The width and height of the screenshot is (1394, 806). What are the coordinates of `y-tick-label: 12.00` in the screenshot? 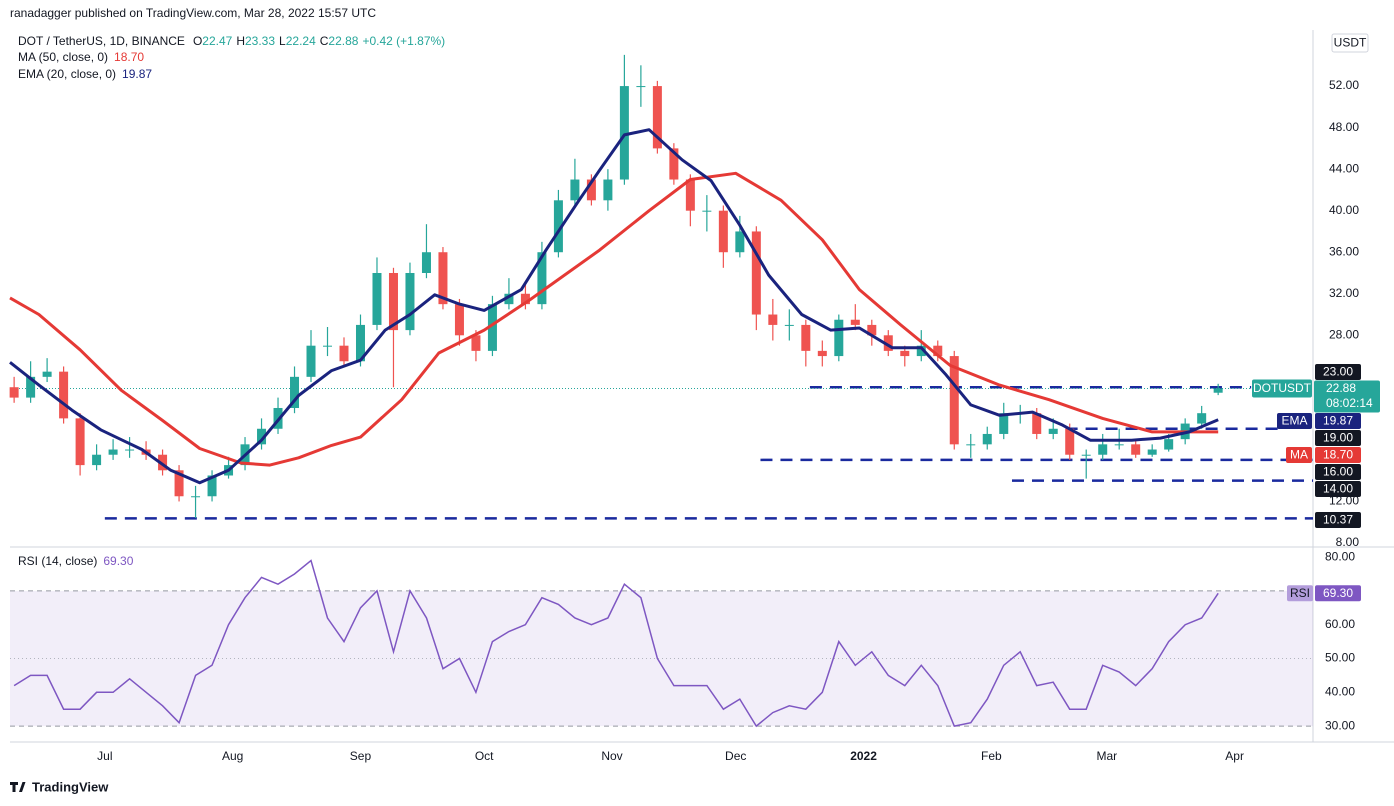 It's located at (1344, 501).